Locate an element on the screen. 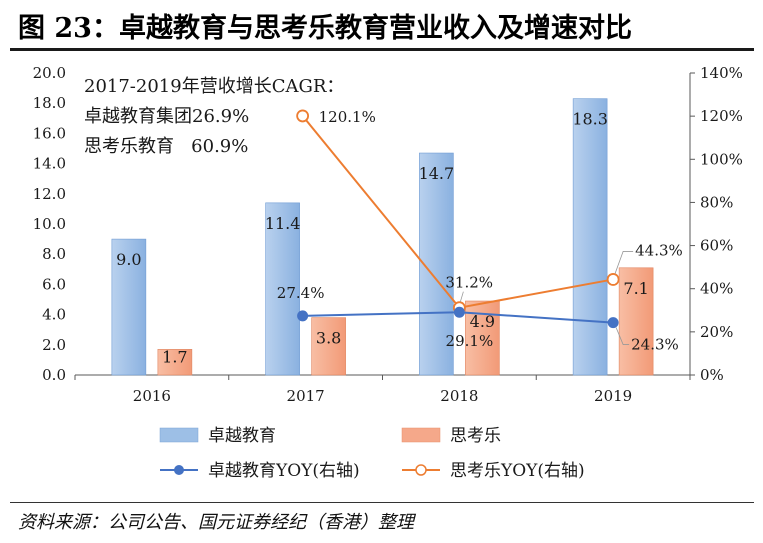 This screenshot has width=763, height=543. annotation-line-3: 思考乐教育 60.9% is located at coordinates (166, 146).